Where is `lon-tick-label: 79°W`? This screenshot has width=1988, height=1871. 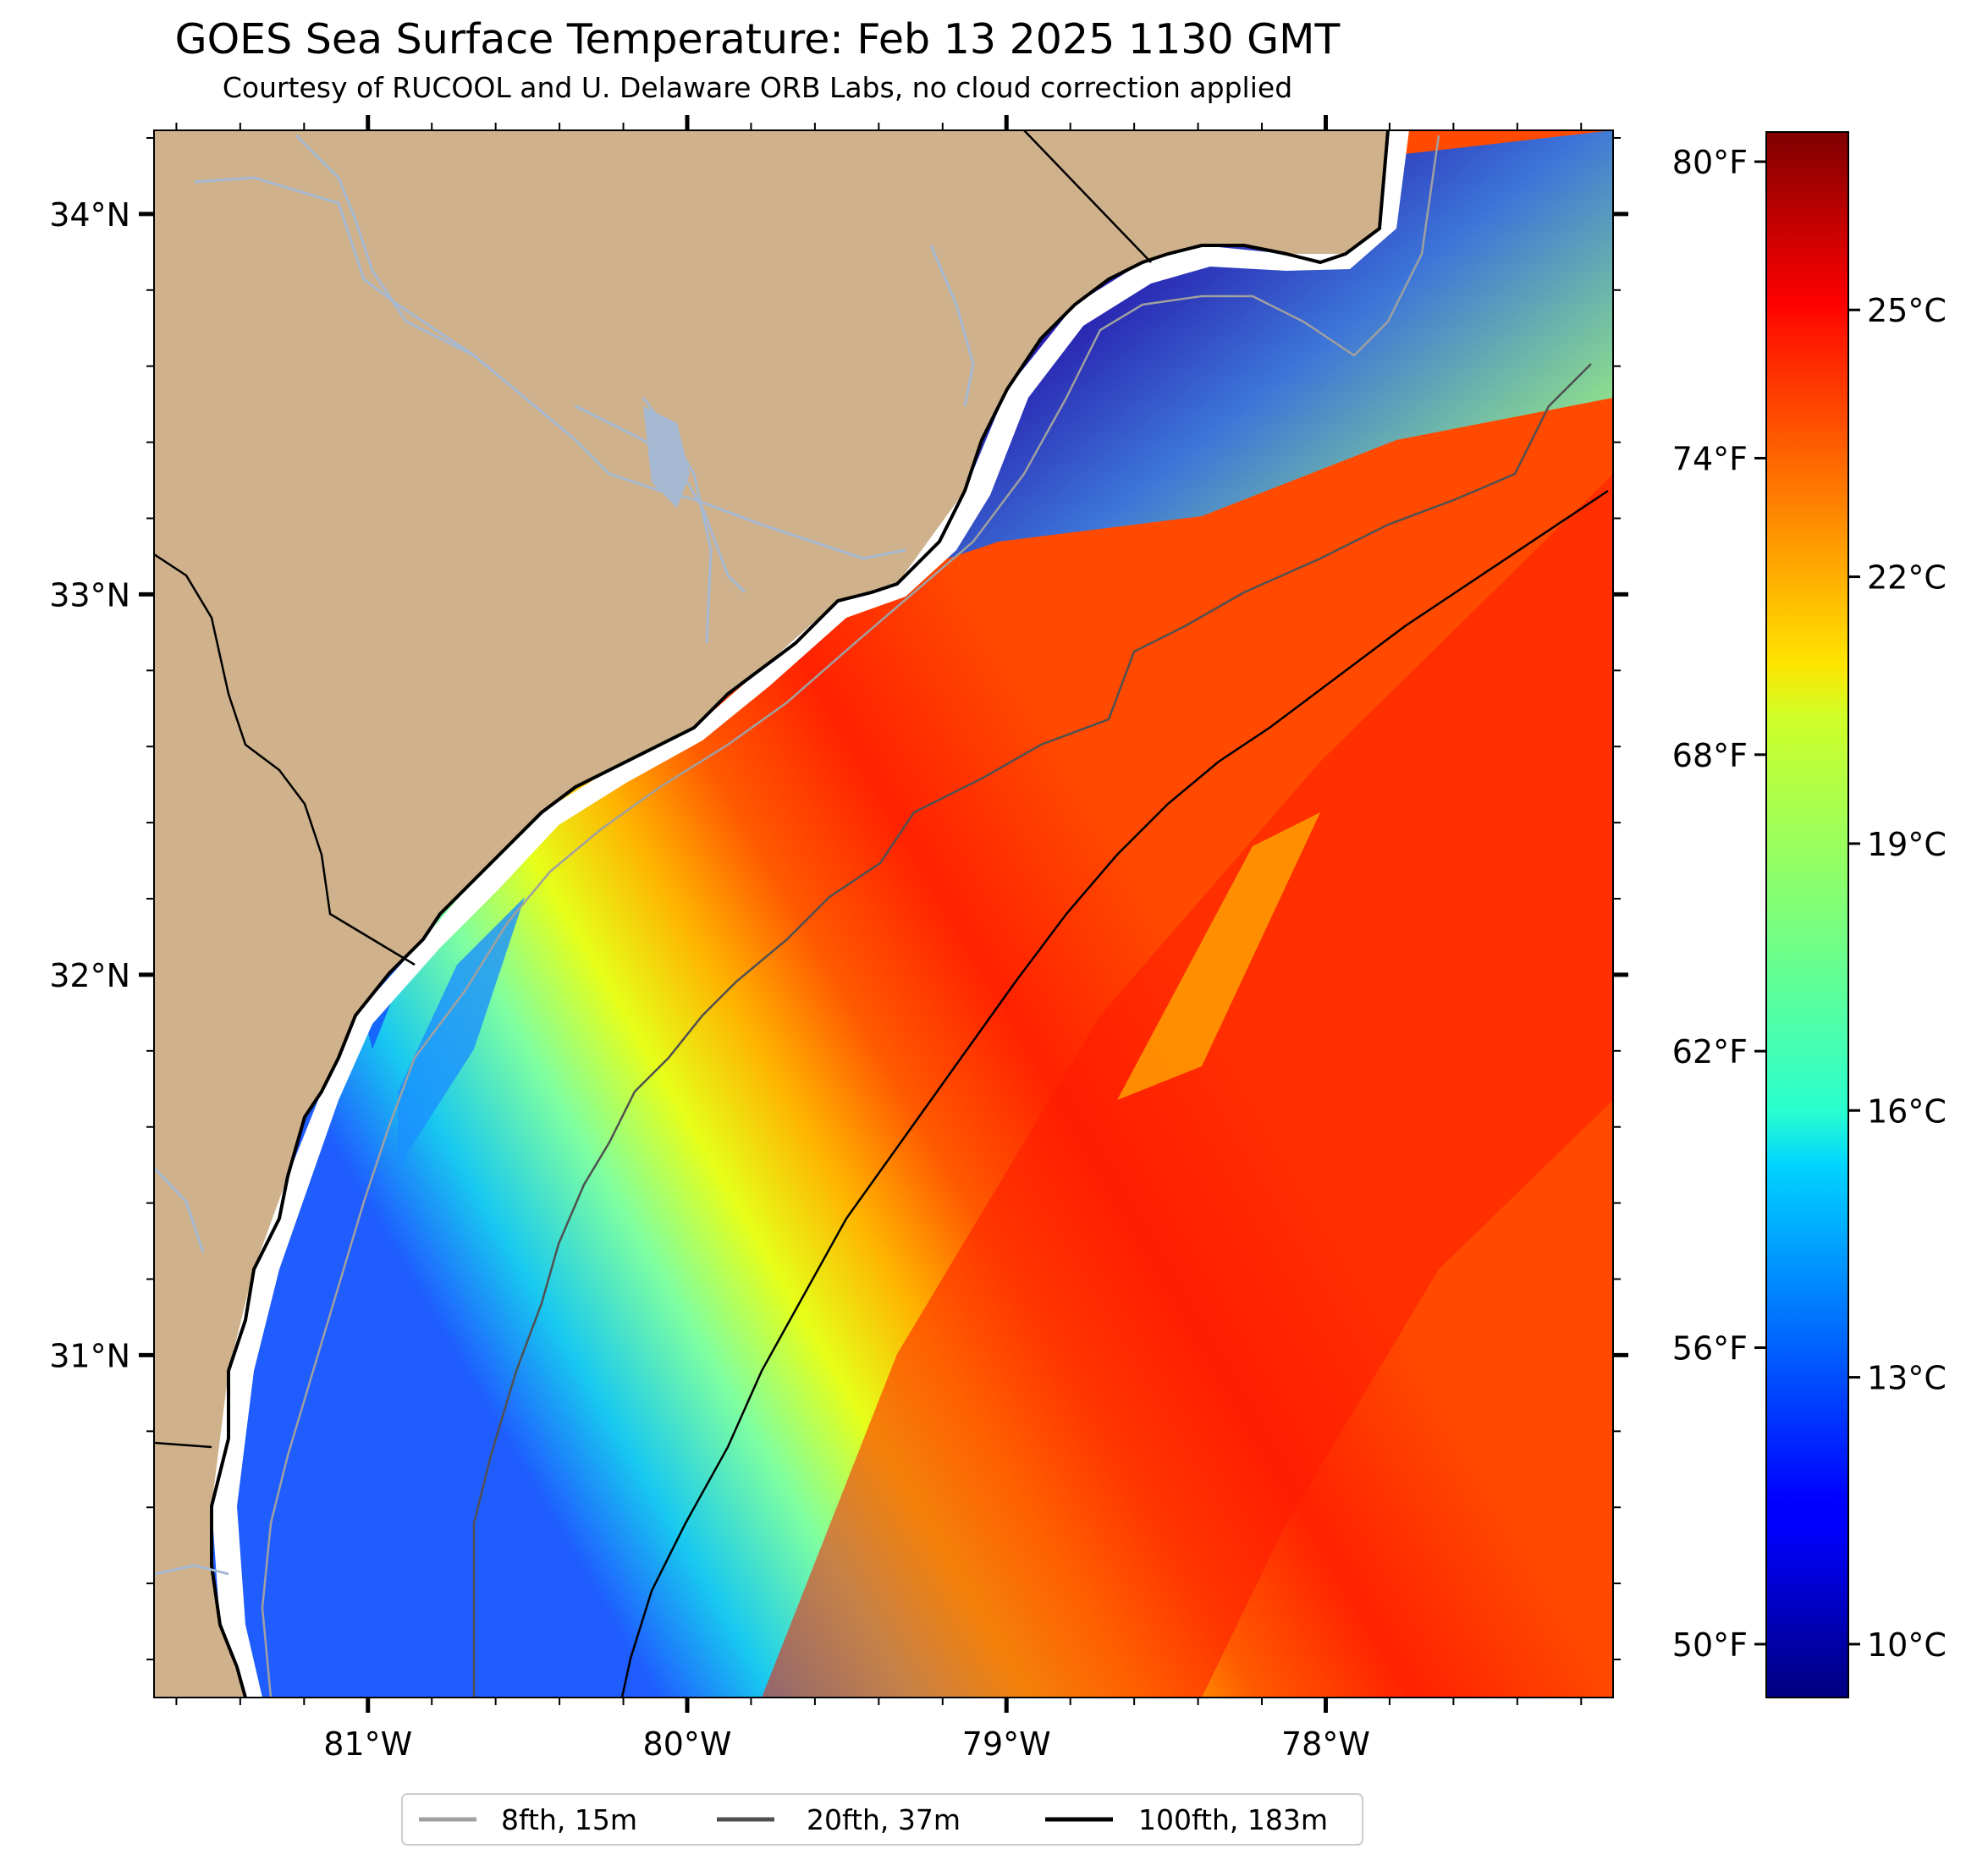 lon-tick-label: 79°W is located at coordinates (1006, 1744).